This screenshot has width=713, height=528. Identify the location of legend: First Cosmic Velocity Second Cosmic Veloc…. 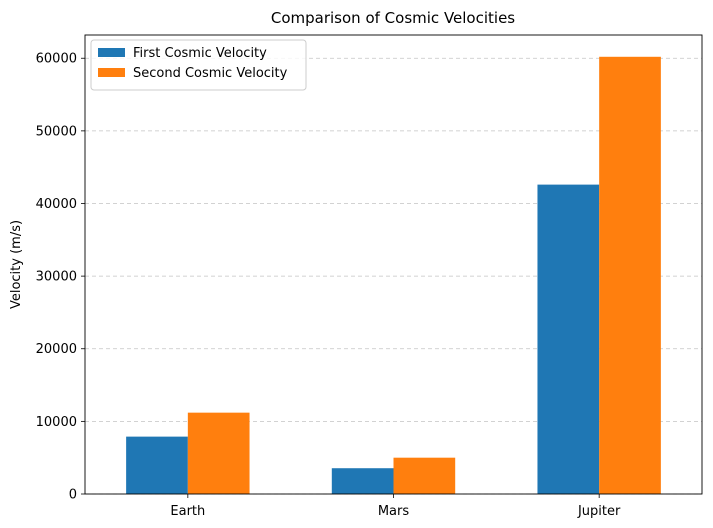
(198, 65).